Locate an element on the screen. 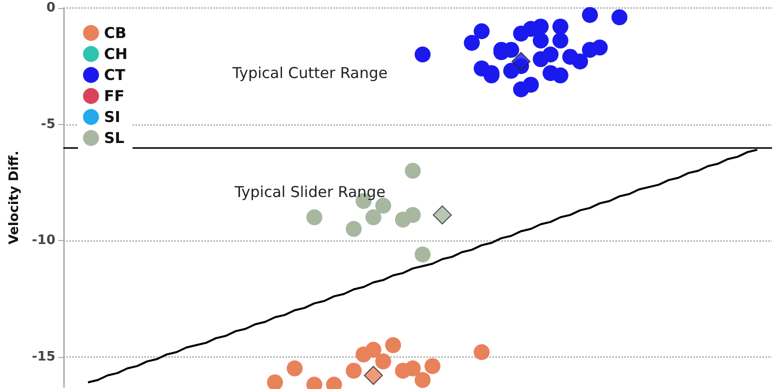 Image resolution: width=778 pixels, height=389 pixels. y-tick-label: 0 is located at coordinates (51, 8).